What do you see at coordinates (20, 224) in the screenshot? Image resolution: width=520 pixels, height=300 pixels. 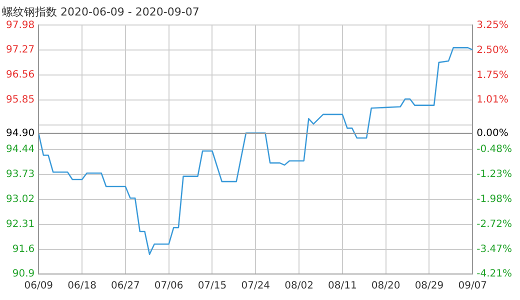 I see `y-tick-label: 92.31` at bounding box center [20, 224].